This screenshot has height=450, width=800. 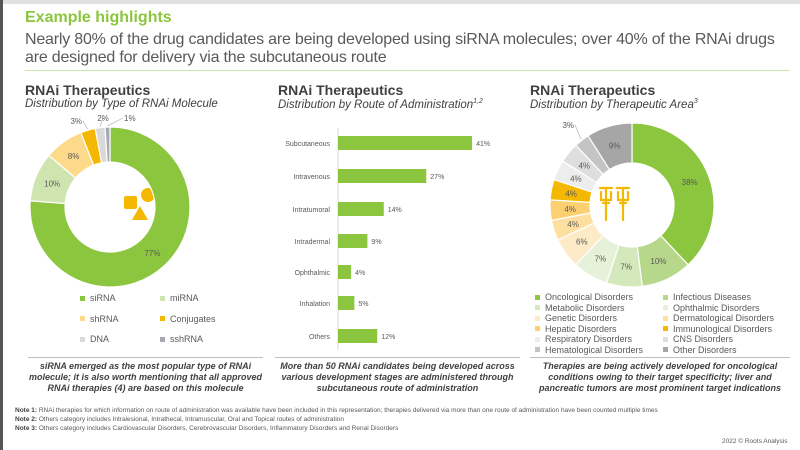 I want to click on chart2-subtitle-sup: 1,2, so click(x=478, y=101).